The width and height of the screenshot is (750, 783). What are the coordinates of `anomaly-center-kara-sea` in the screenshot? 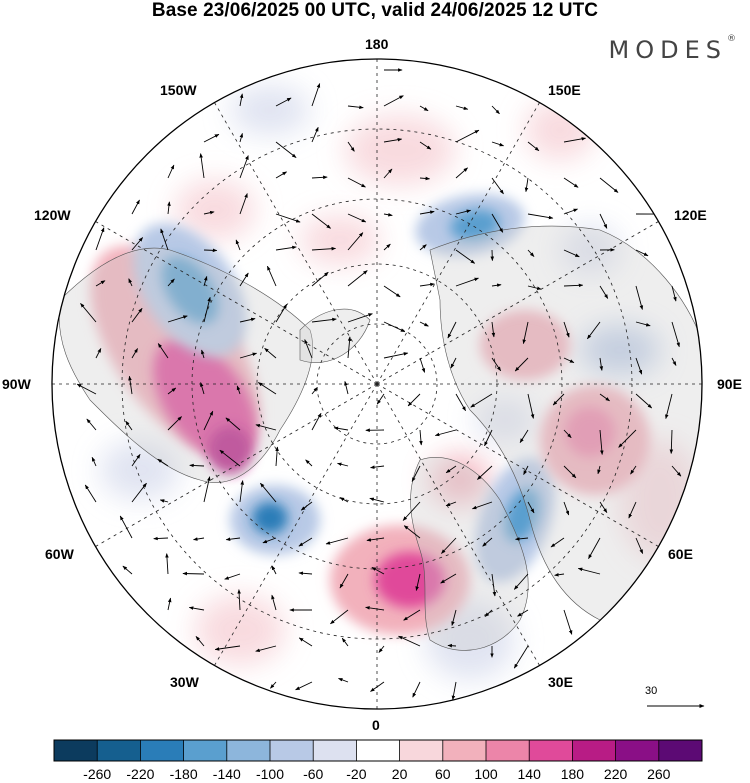 It's located at (525, 352).